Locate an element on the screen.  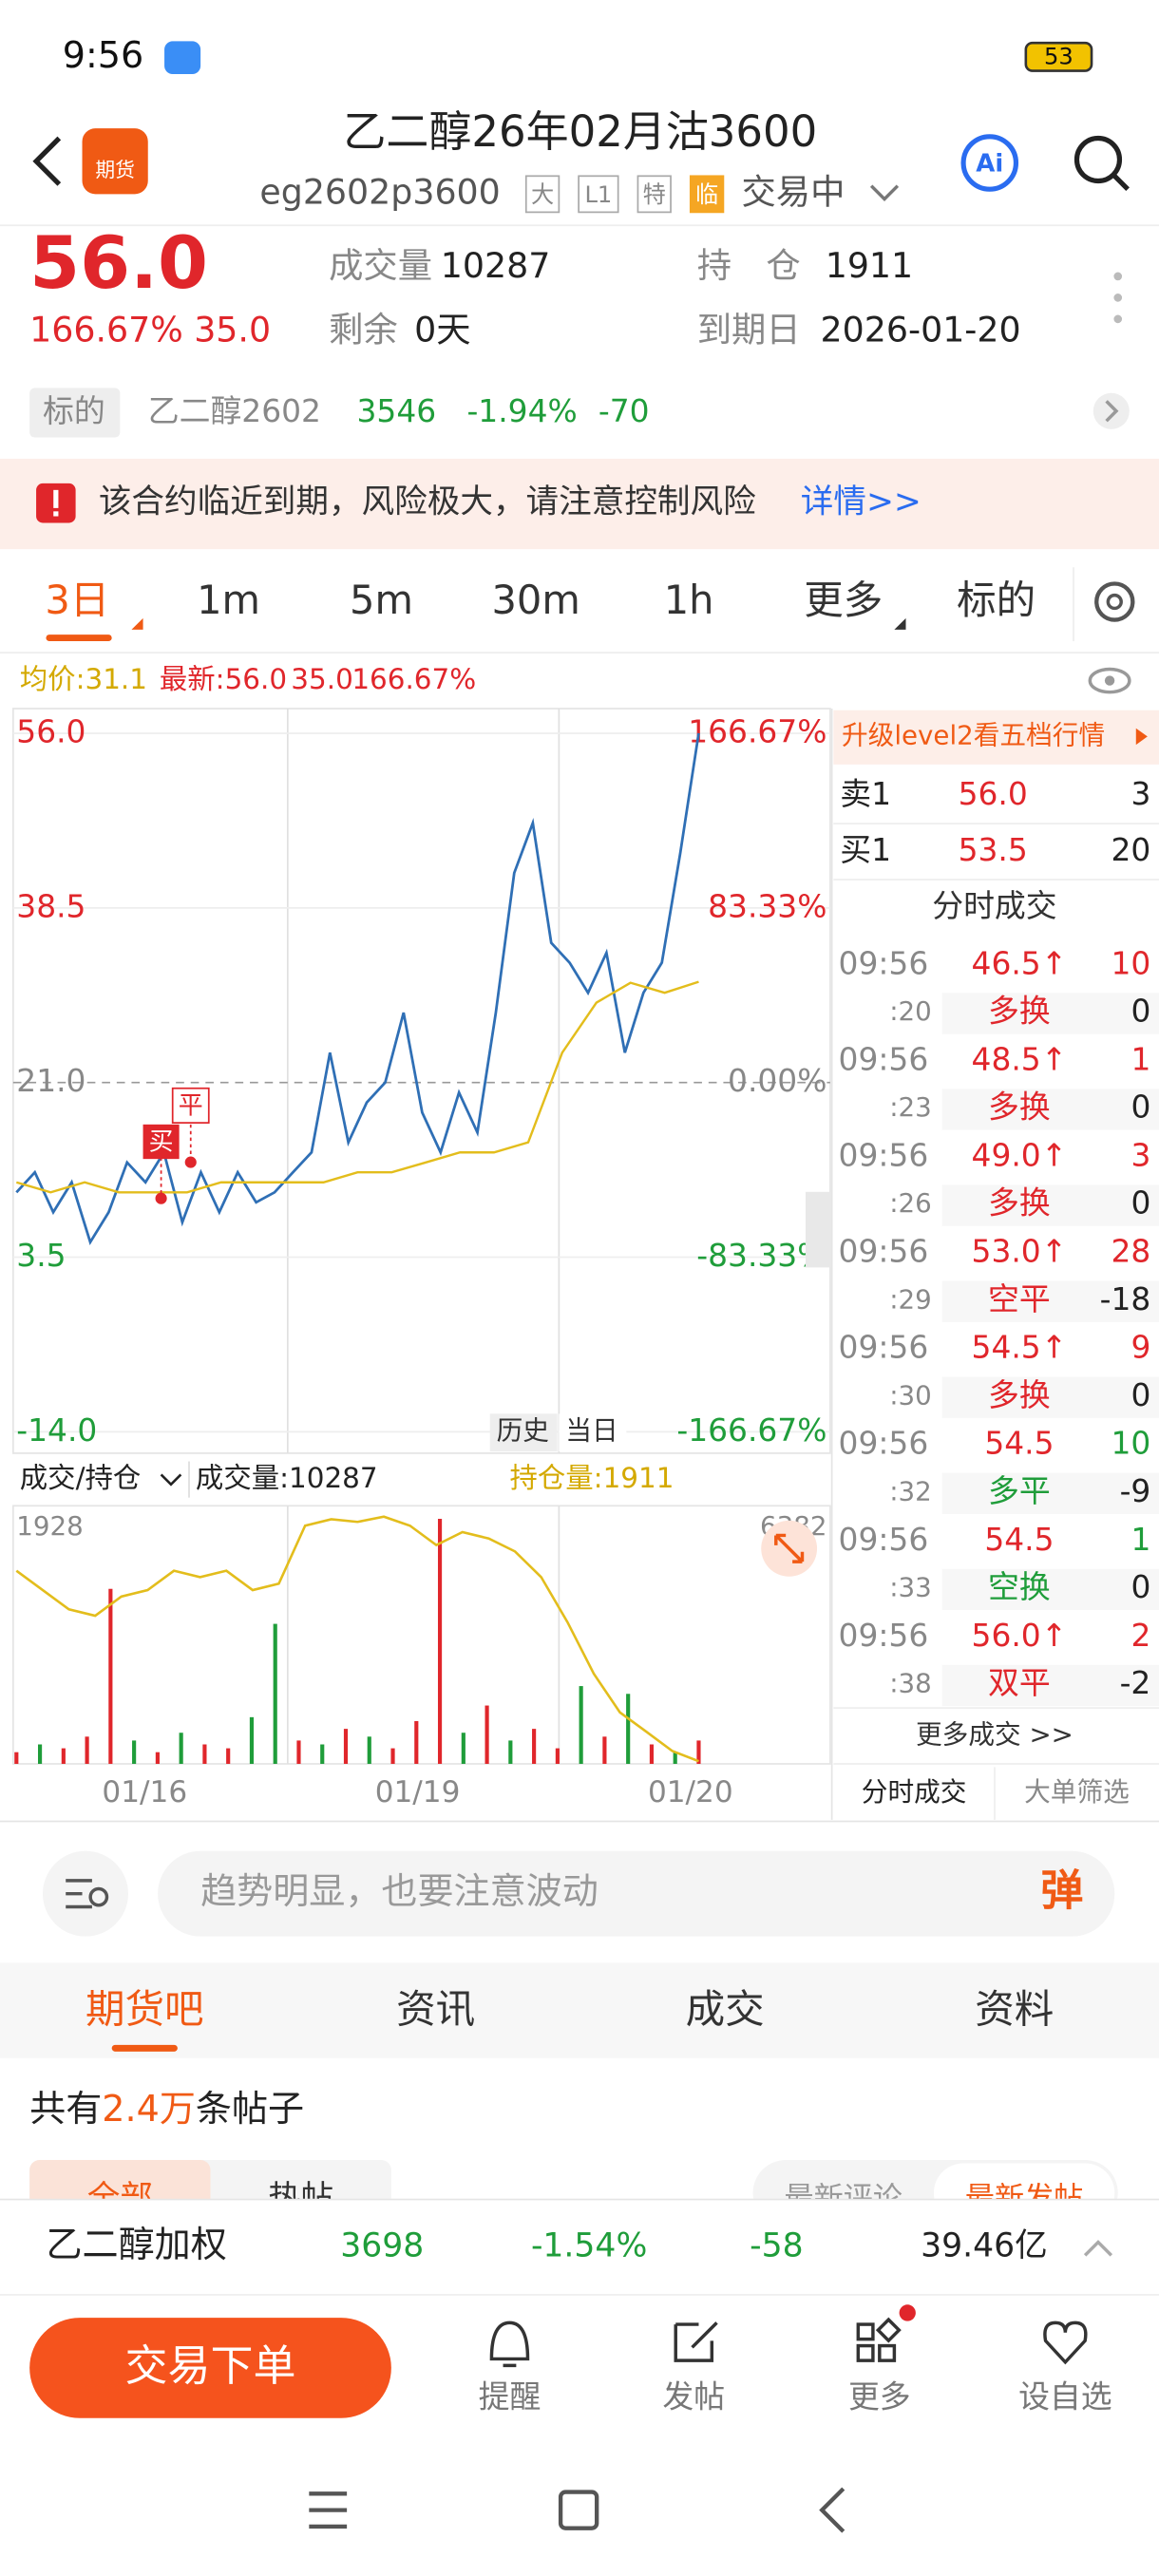
ask-qty: 3 is located at coordinates (1140, 793).